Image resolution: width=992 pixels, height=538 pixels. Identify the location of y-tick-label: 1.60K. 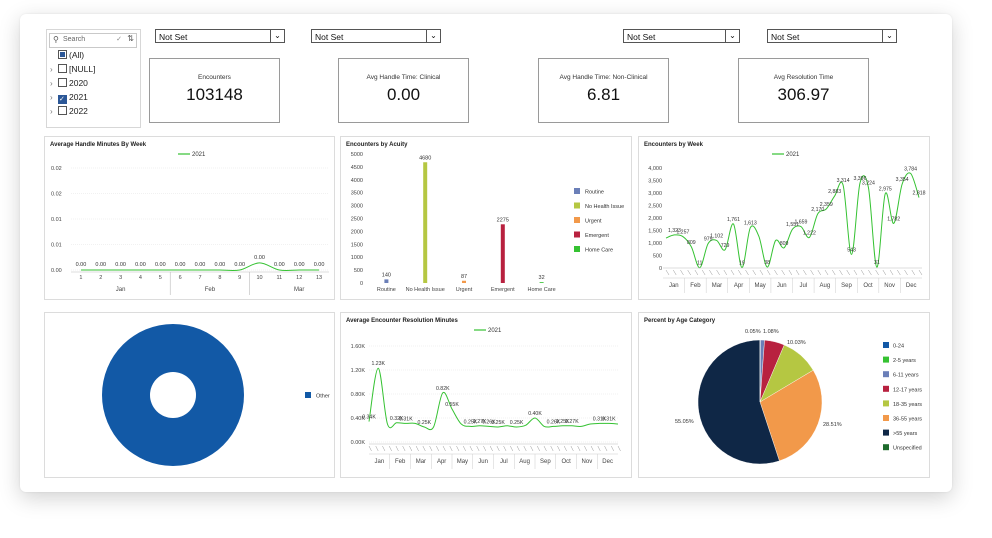
(358, 347).